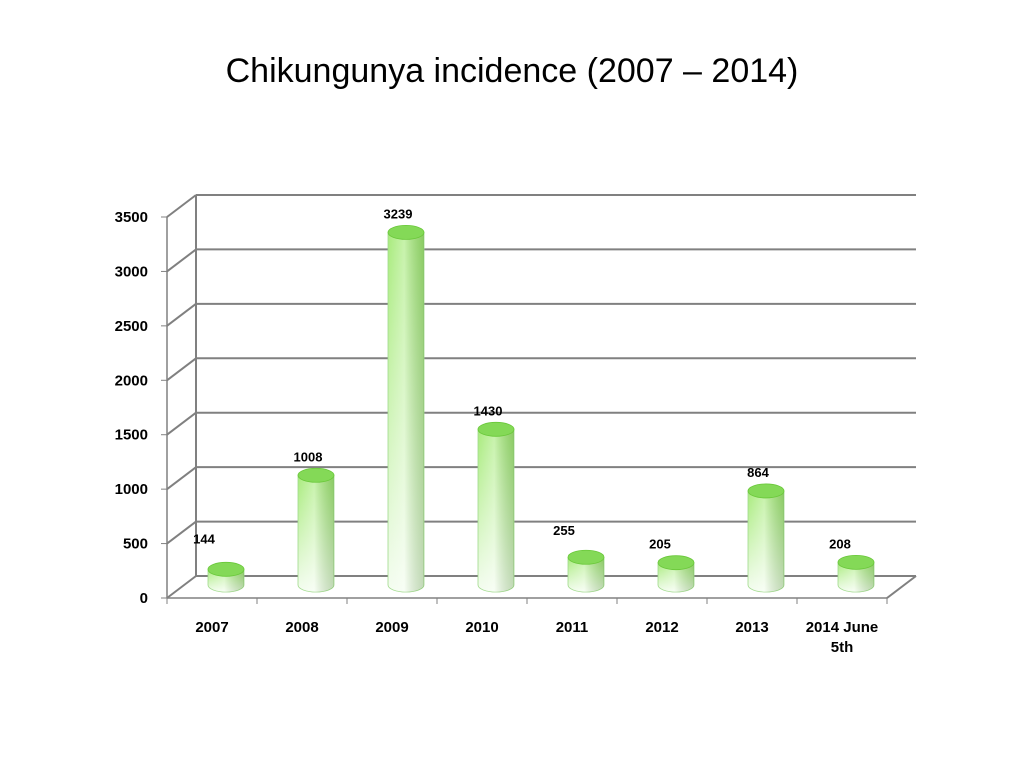 Image resolution: width=1024 pixels, height=768 pixels. What do you see at coordinates (661, 627) in the screenshot?
I see `x-category-label: 2012` at bounding box center [661, 627].